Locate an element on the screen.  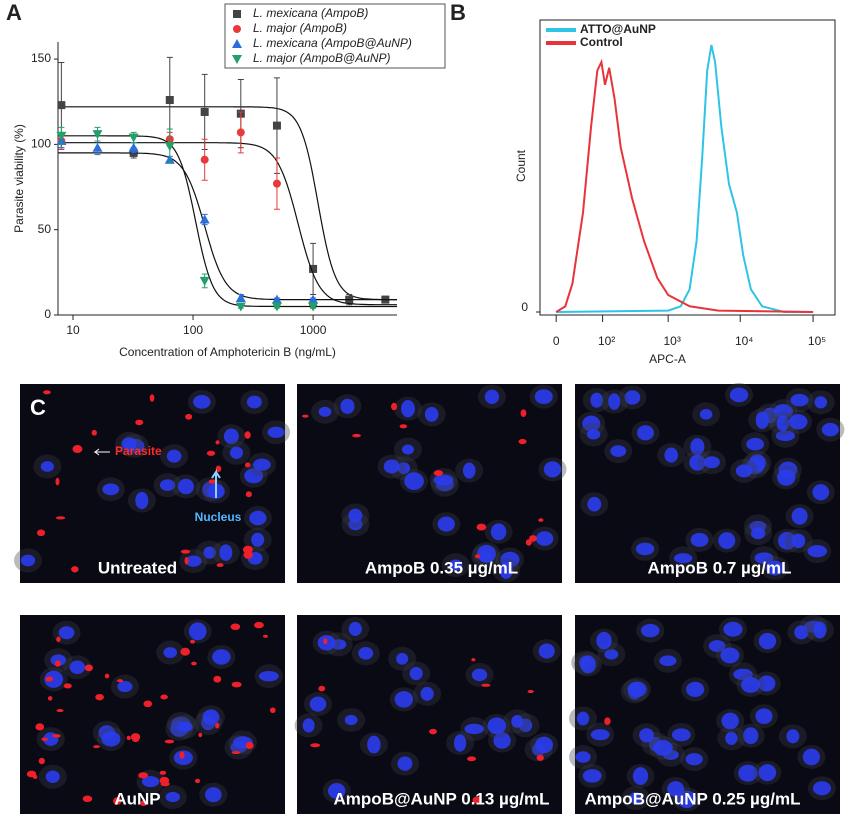
legend-label: L. major (AmpoB@AuNP) is located at coordinates (322, 58).